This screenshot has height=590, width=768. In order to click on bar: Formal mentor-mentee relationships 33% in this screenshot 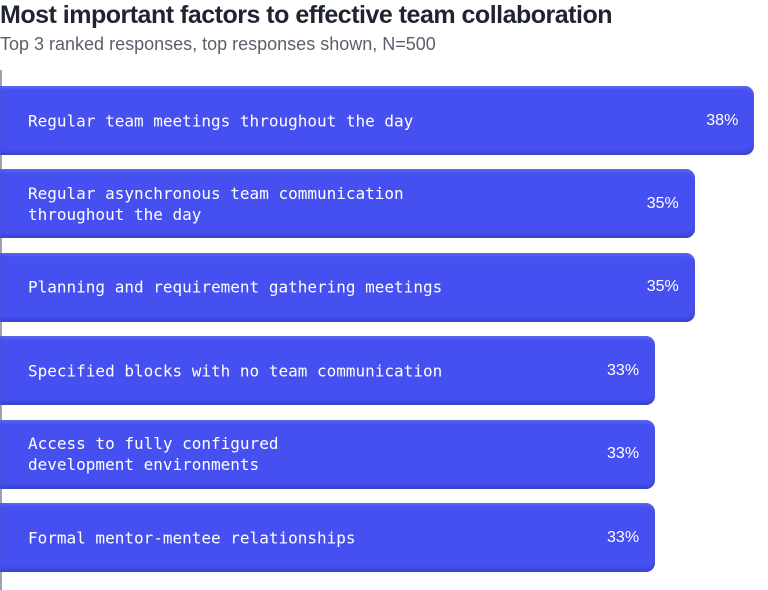, I will do `click(328, 537)`.